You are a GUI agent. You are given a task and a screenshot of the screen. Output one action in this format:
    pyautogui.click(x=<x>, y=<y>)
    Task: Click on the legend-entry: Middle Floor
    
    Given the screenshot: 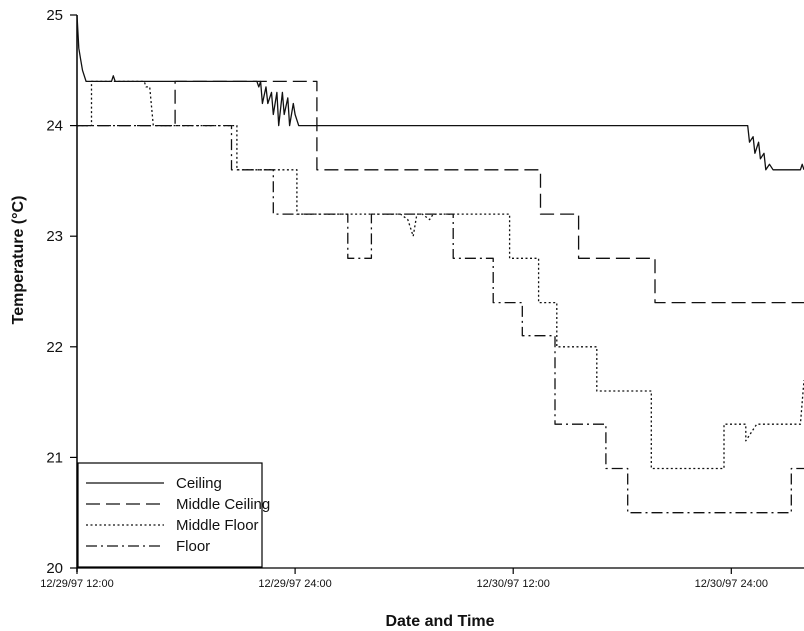 What is the action you would take?
    pyautogui.click(x=217, y=525)
    